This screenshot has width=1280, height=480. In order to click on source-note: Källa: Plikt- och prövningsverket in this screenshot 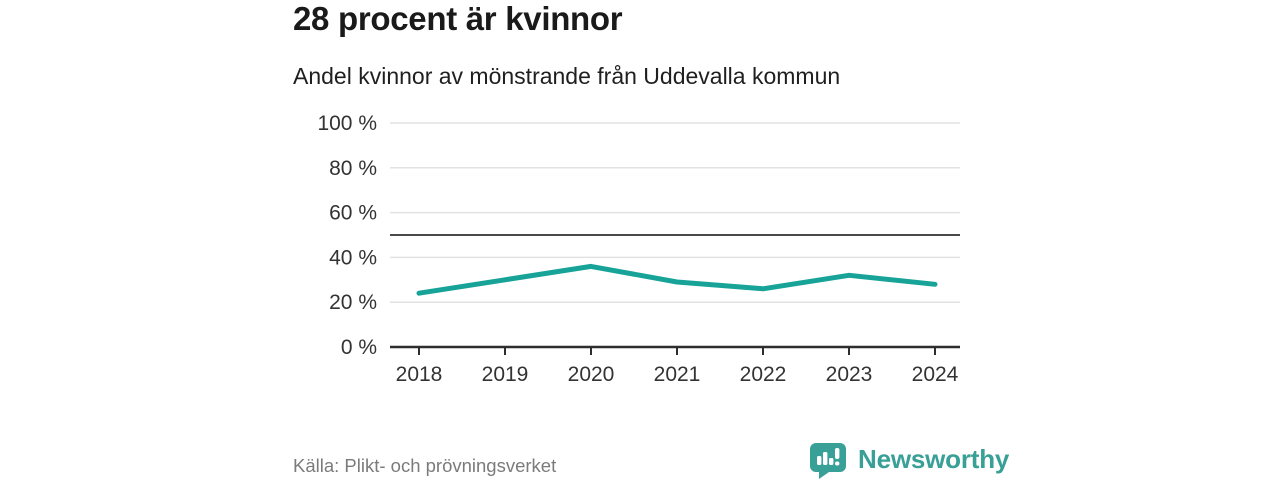, I will do `click(425, 465)`.